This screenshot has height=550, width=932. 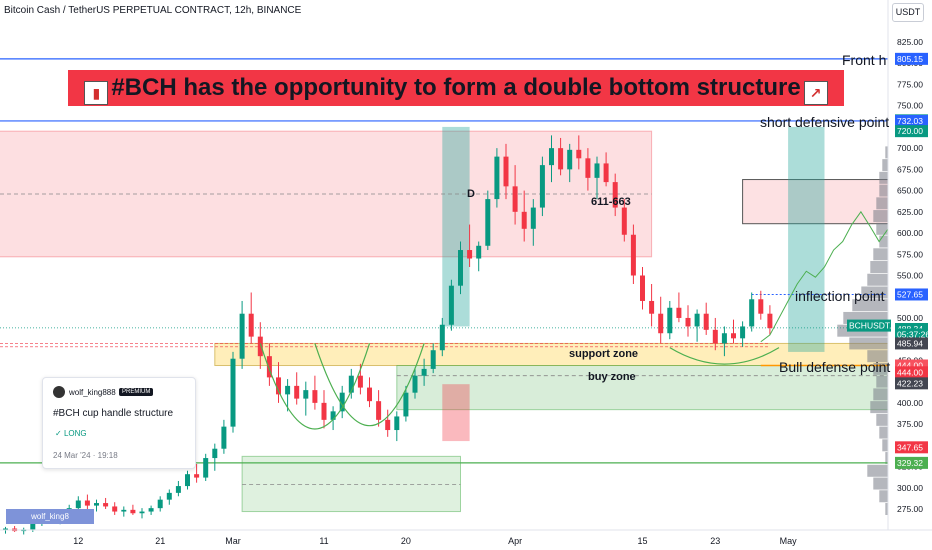 What do you see at coordinates (910, 318) in the screenshot?
I see `price-tick-label: 500.00` at bounding box center [910, 318].